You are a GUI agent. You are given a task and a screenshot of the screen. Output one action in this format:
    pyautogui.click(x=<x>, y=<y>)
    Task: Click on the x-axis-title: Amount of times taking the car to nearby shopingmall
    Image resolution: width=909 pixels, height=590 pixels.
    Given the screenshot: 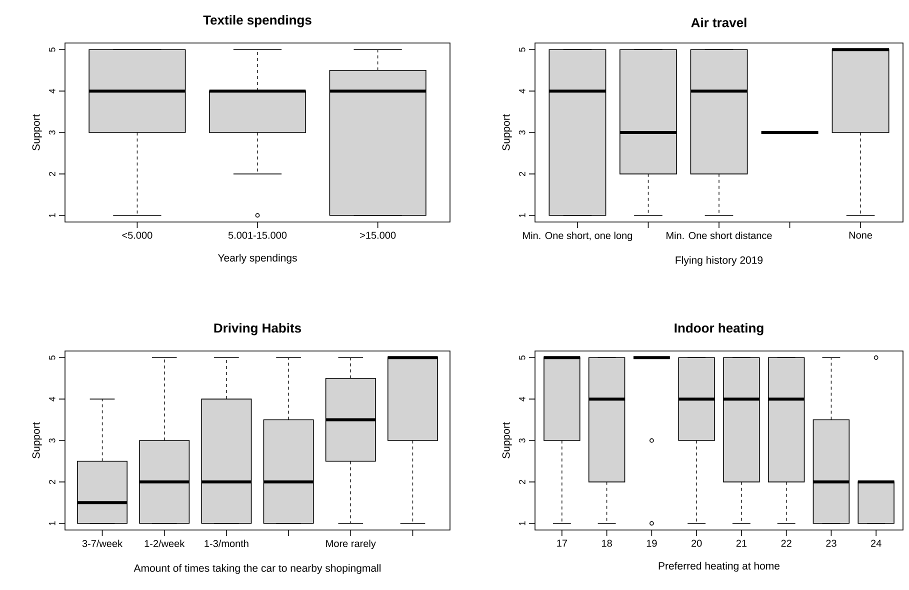 What is the action you would take?
    pyautogui.click(x=257, y=569)
    